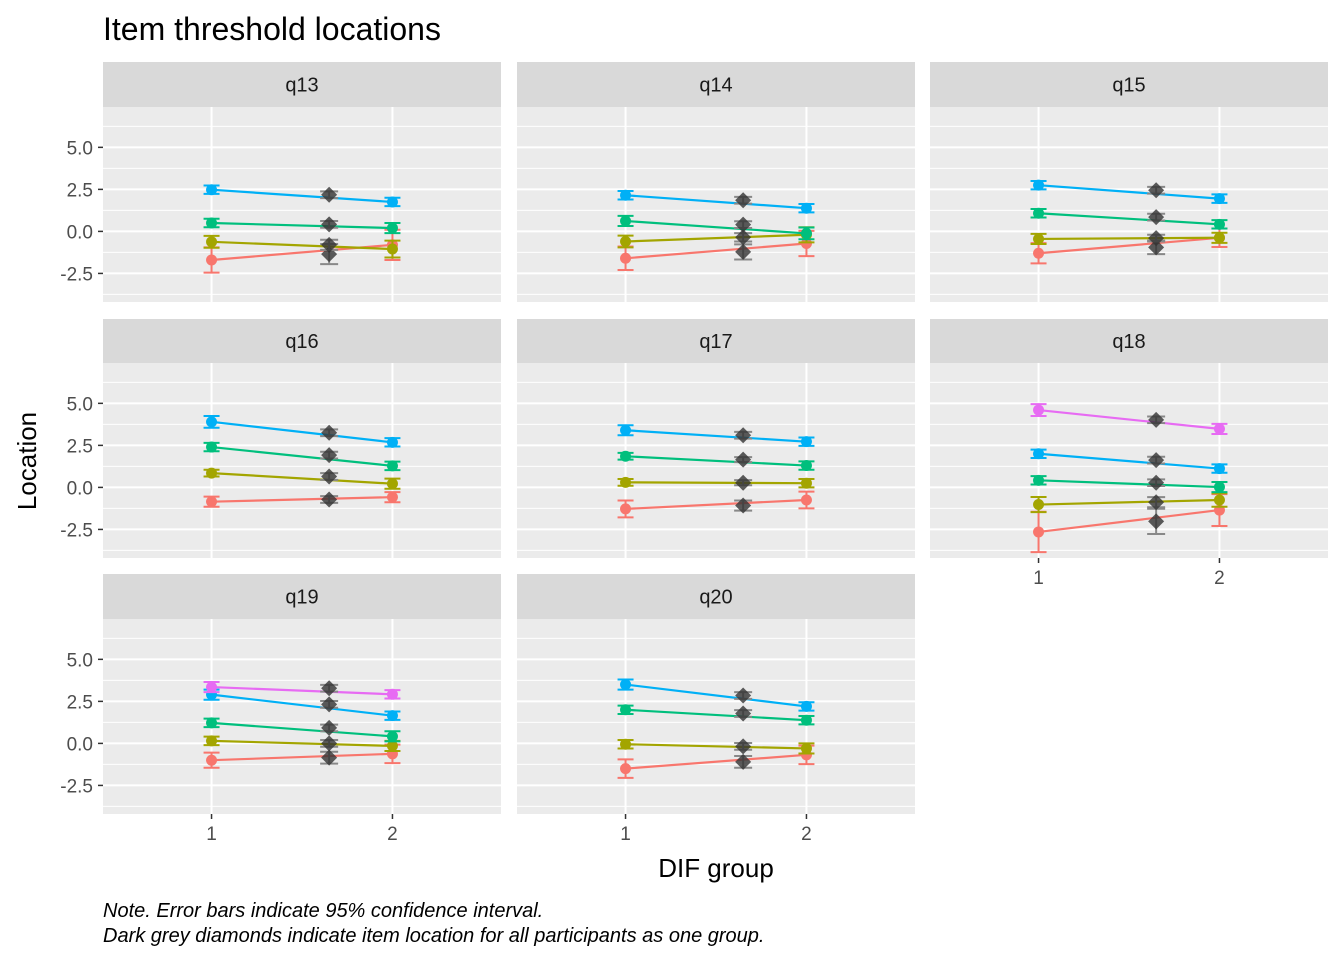 This screenshot has height=960, width=1344. Describe the element at coordinates (27, 461) in the screenshot. I see `y-axis-title: Location` at that location.